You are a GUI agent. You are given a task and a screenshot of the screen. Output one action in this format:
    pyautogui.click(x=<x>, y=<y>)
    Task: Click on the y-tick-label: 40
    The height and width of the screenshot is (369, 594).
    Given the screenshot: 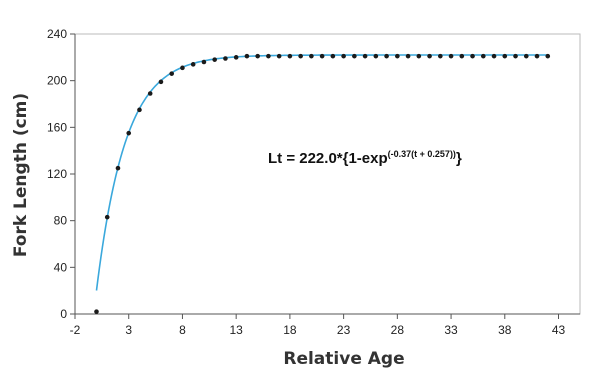 What is the action you would take?
    pyautogui.click(x=61, y=267)
    